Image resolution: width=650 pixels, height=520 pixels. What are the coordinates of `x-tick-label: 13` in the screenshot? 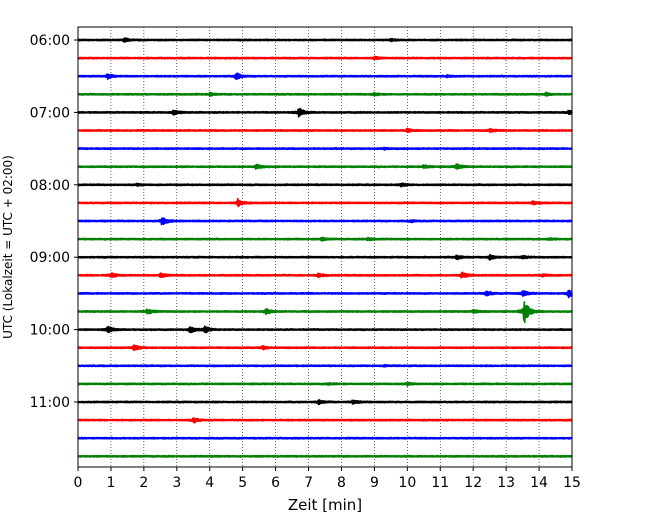 It's located at (506, 483).